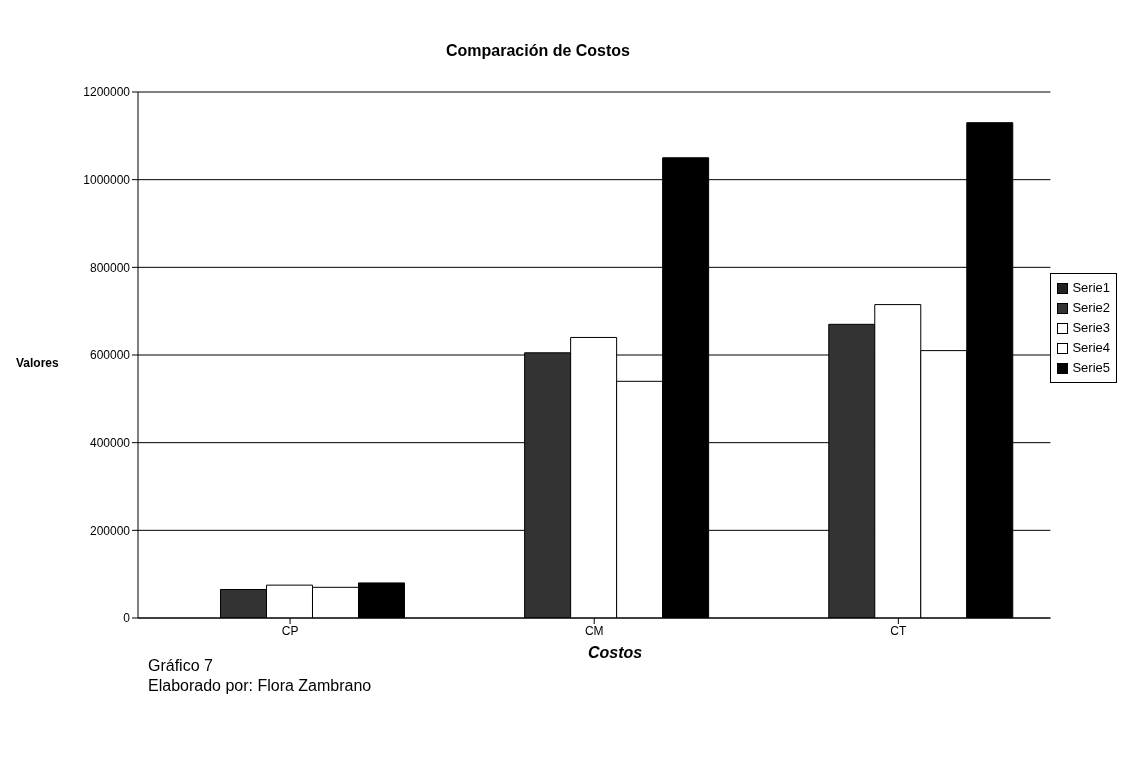 Image resolution: width=1135 pixels, height=775 pixels. What do you see at coordinates (290, 630) in the screenshot?
I see `x-tick-label: CP` at bounding box center [290, 630].